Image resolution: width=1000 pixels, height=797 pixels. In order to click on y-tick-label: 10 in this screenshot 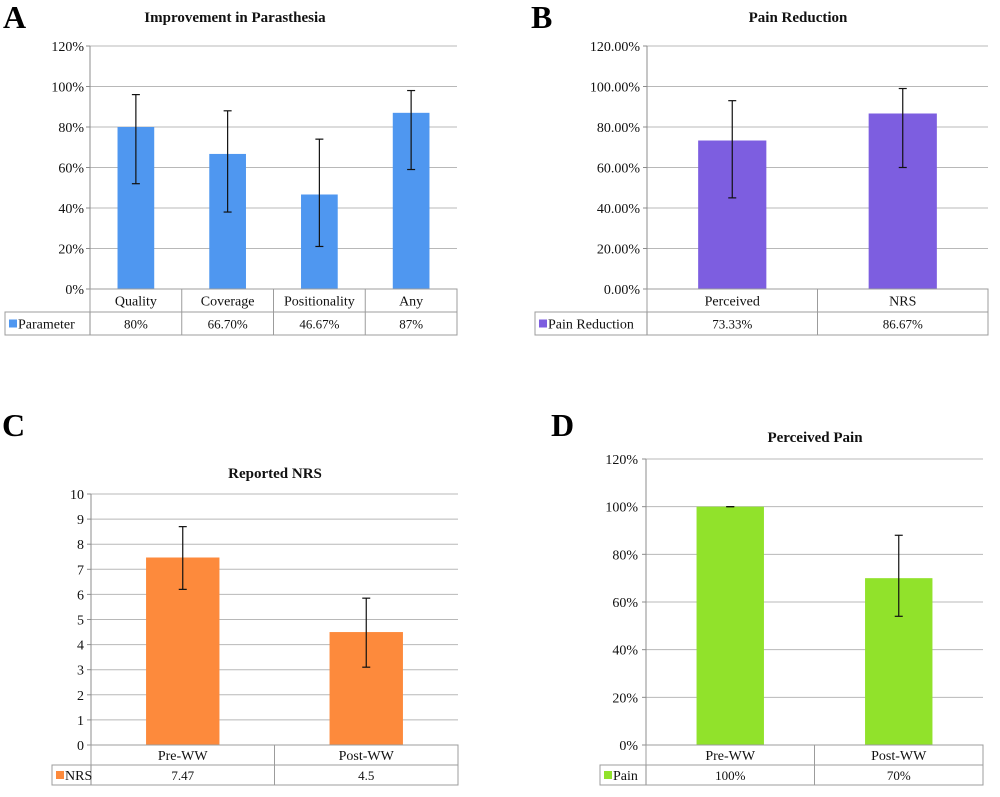, I will do `click(77, 495)`.